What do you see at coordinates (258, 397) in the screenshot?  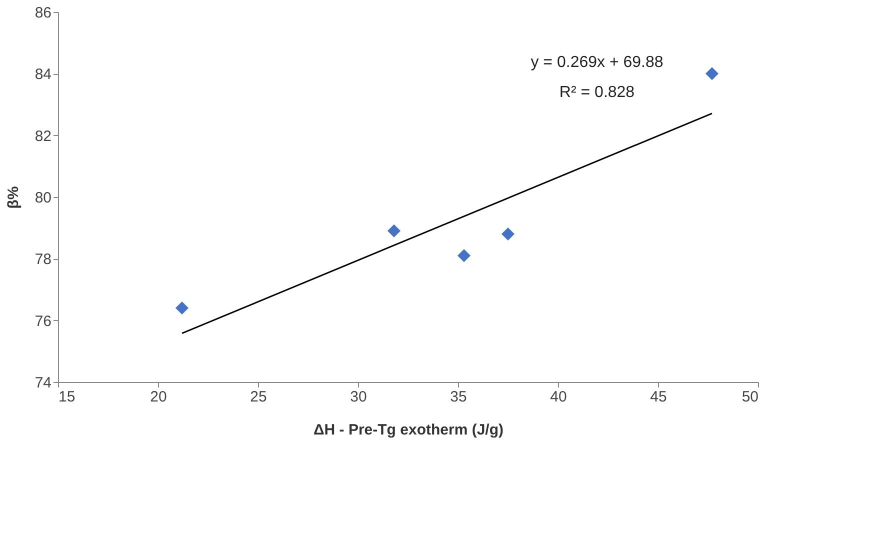 I see `x-tick-label: 25` at bounding box center [258, 397].